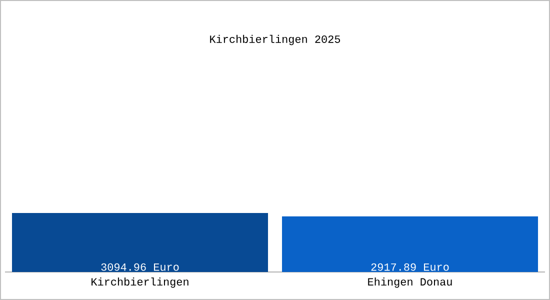  What do you see at coordinates (410, 267) in the screenshot?
I see `data-label: 2917.89 Euro` at bounding box center [410, 267].